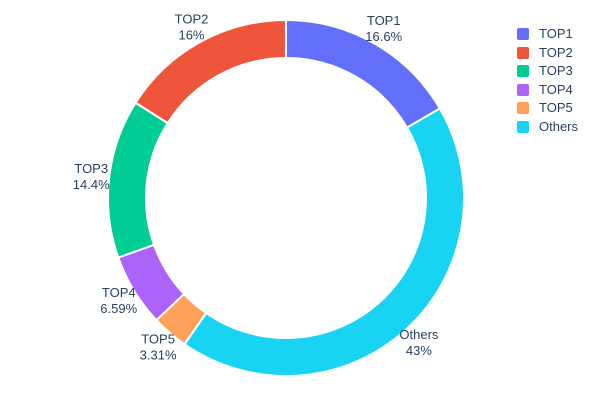 The width and height of the screenshot is (600, 400). I want to click on legend-swatch-top2, so click(523, 52).